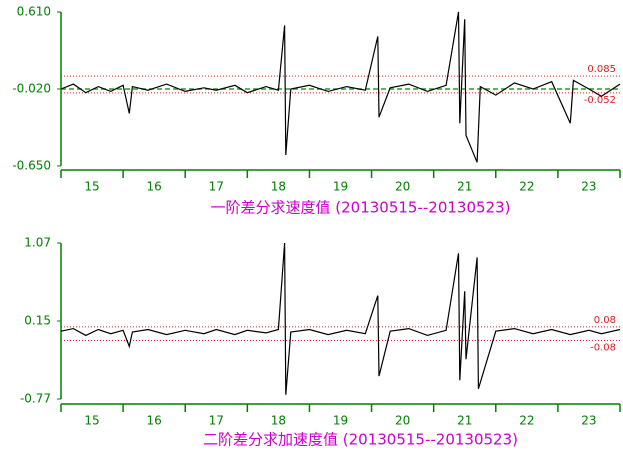 The height and width of the screenshot is (457, 623). I want to click on y-tick-label: 0.610, so click(34, 12).